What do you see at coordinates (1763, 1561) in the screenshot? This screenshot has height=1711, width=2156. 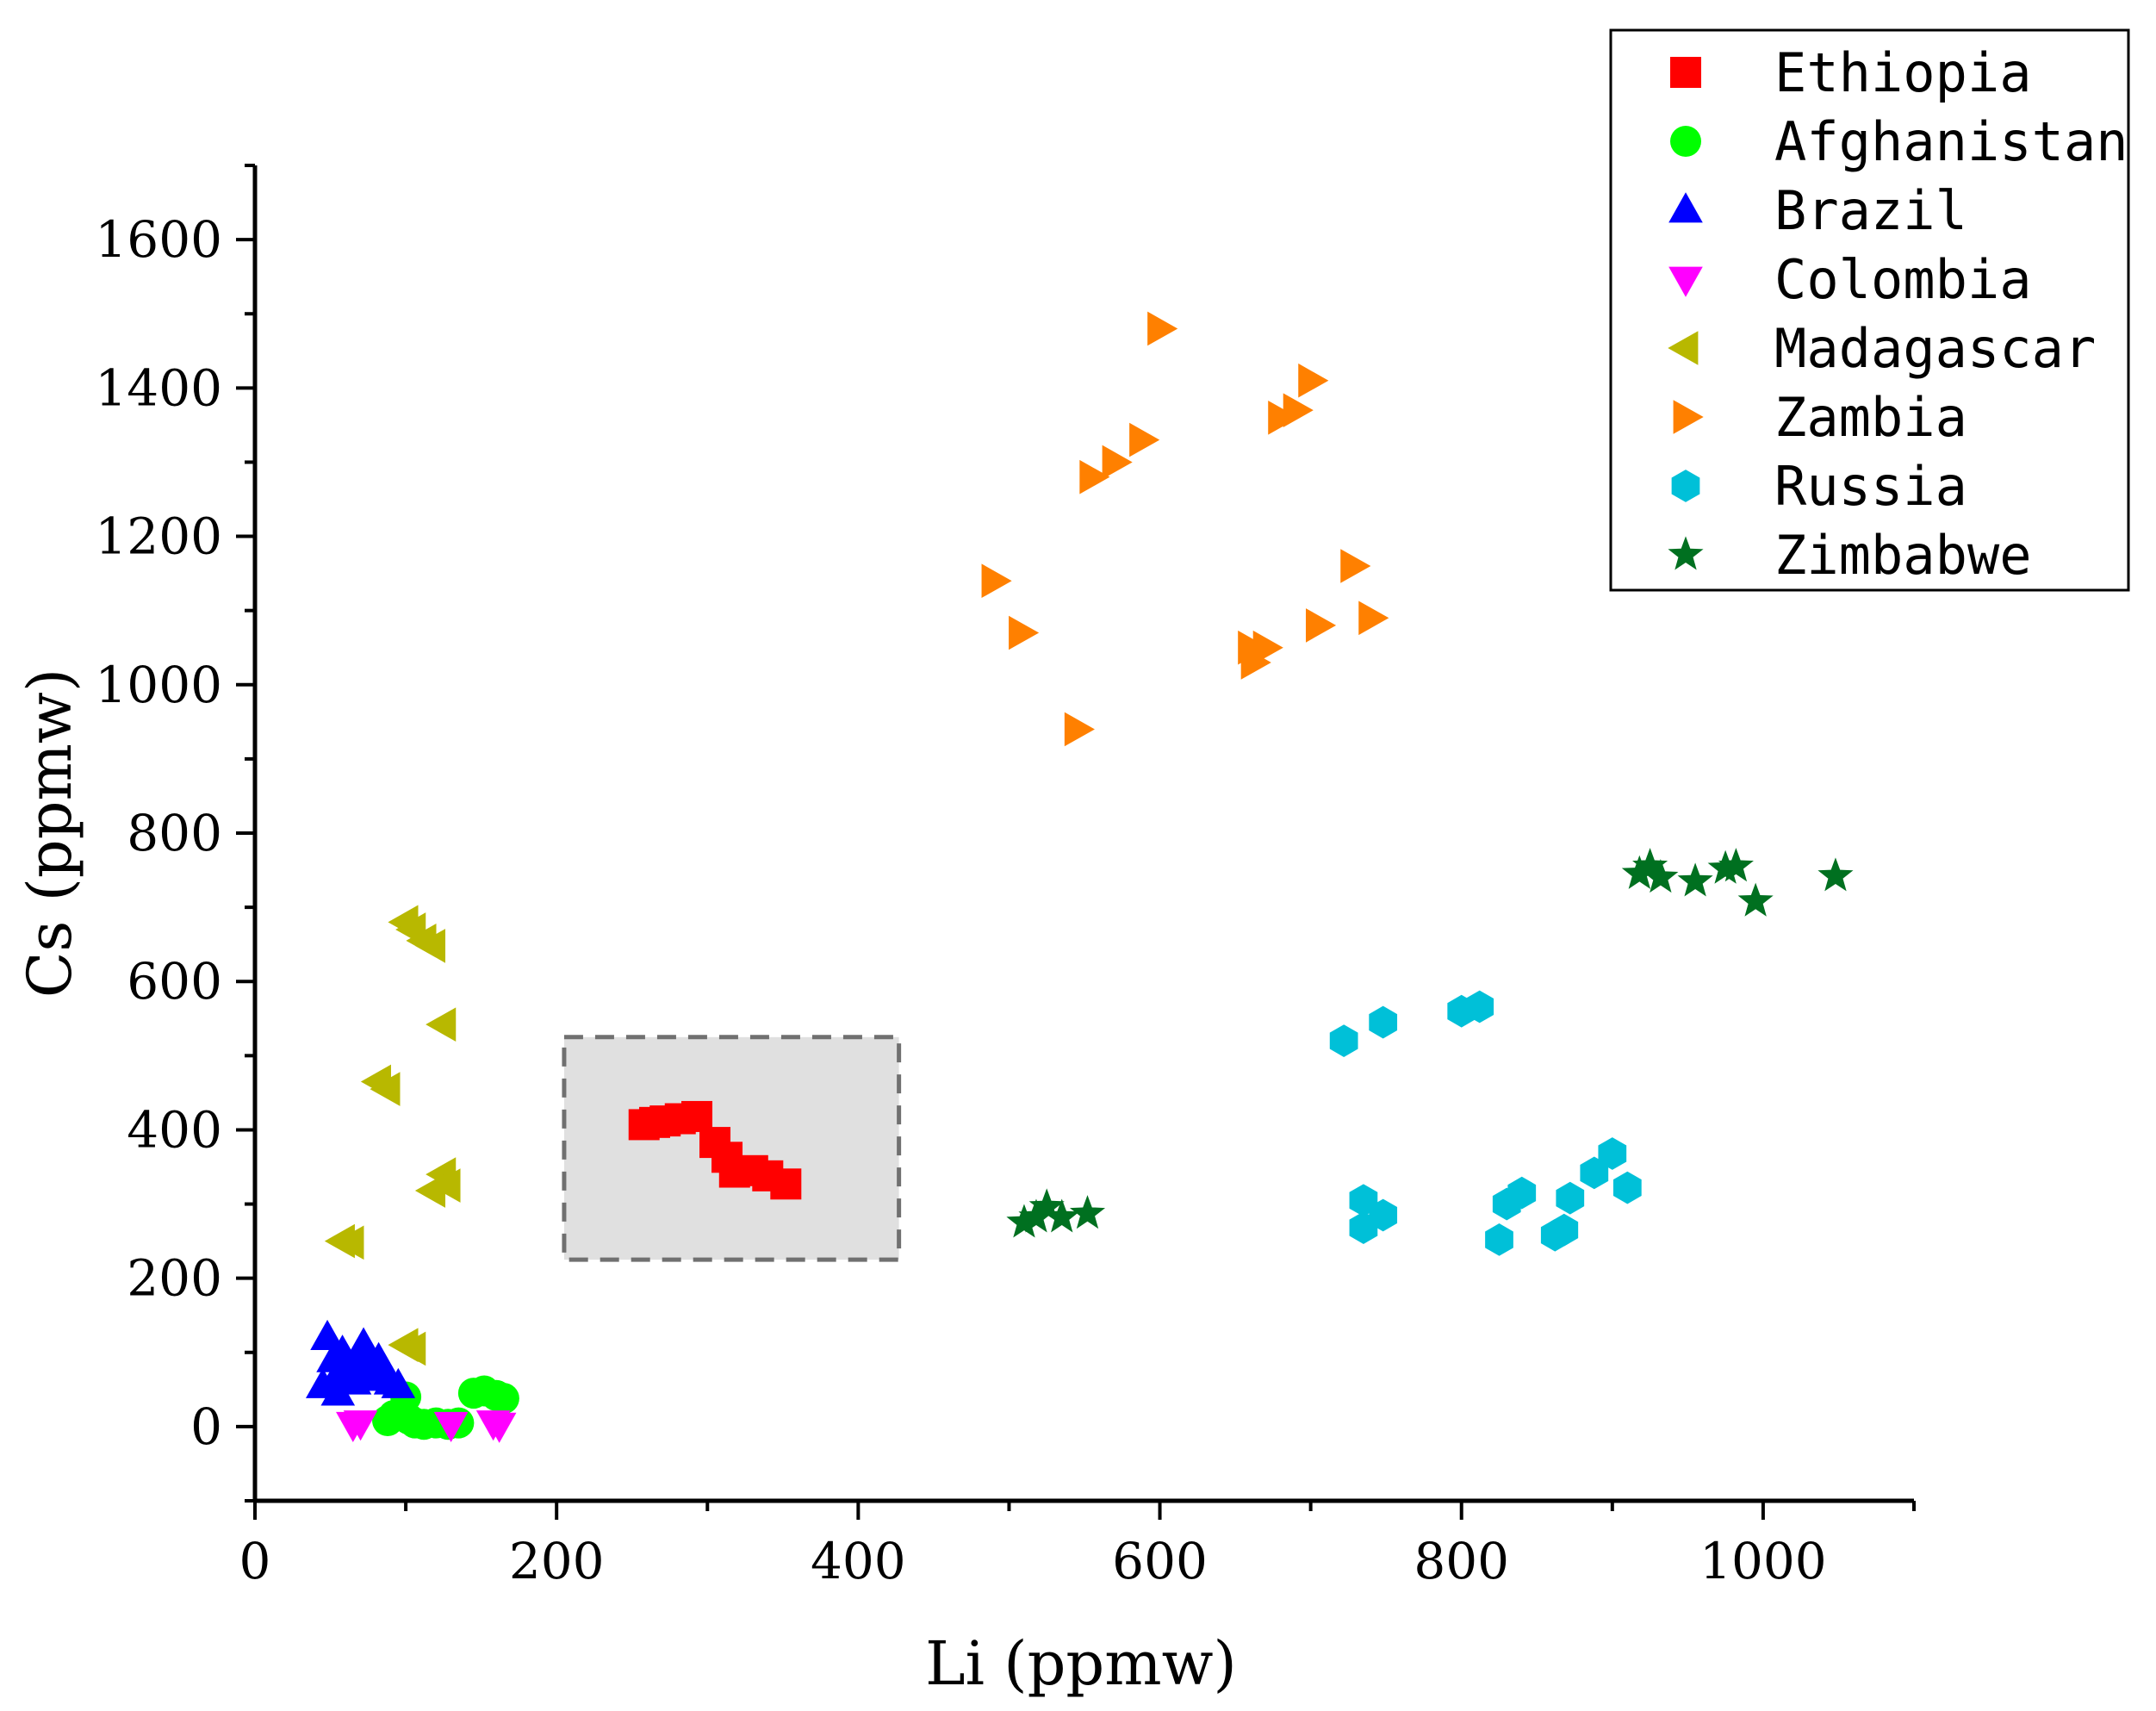 I see `x-tick-label: 1000` at bounding box center [1763, 1561].